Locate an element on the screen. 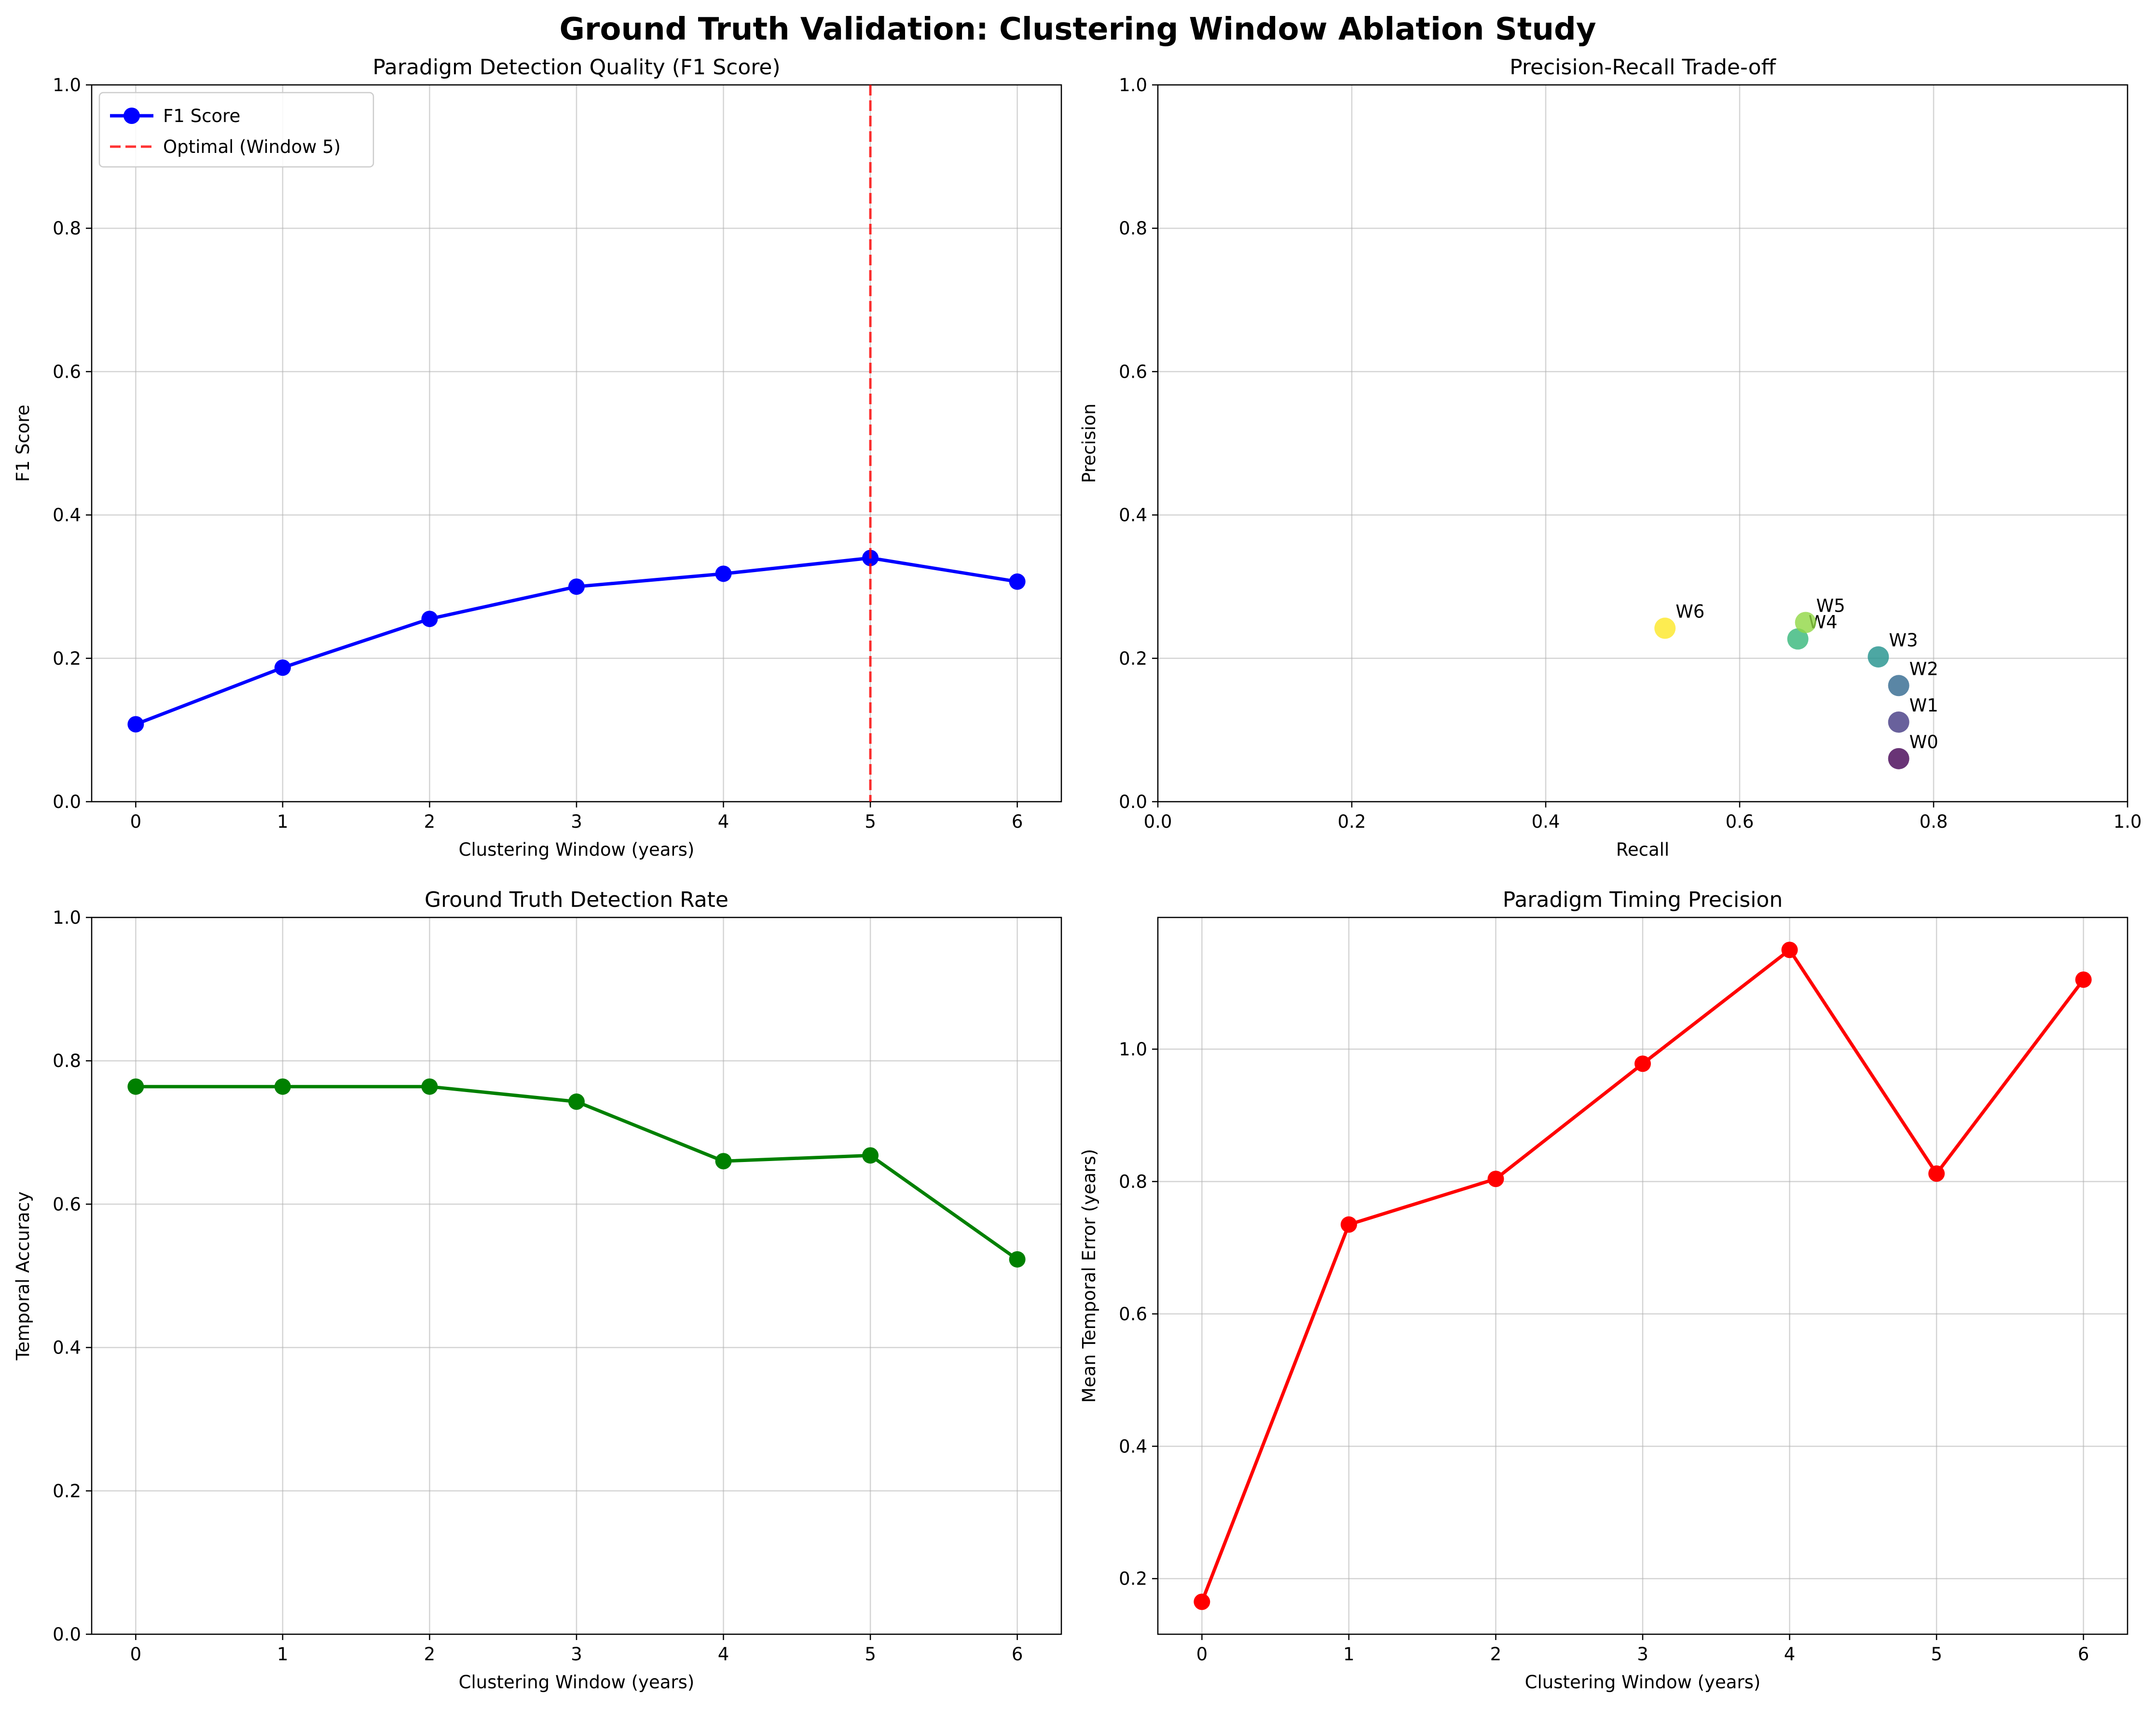 The width and height of the screenshot is (2156, 1709). legend-label-f1: F1 Score is located at coordinates (202, 116).